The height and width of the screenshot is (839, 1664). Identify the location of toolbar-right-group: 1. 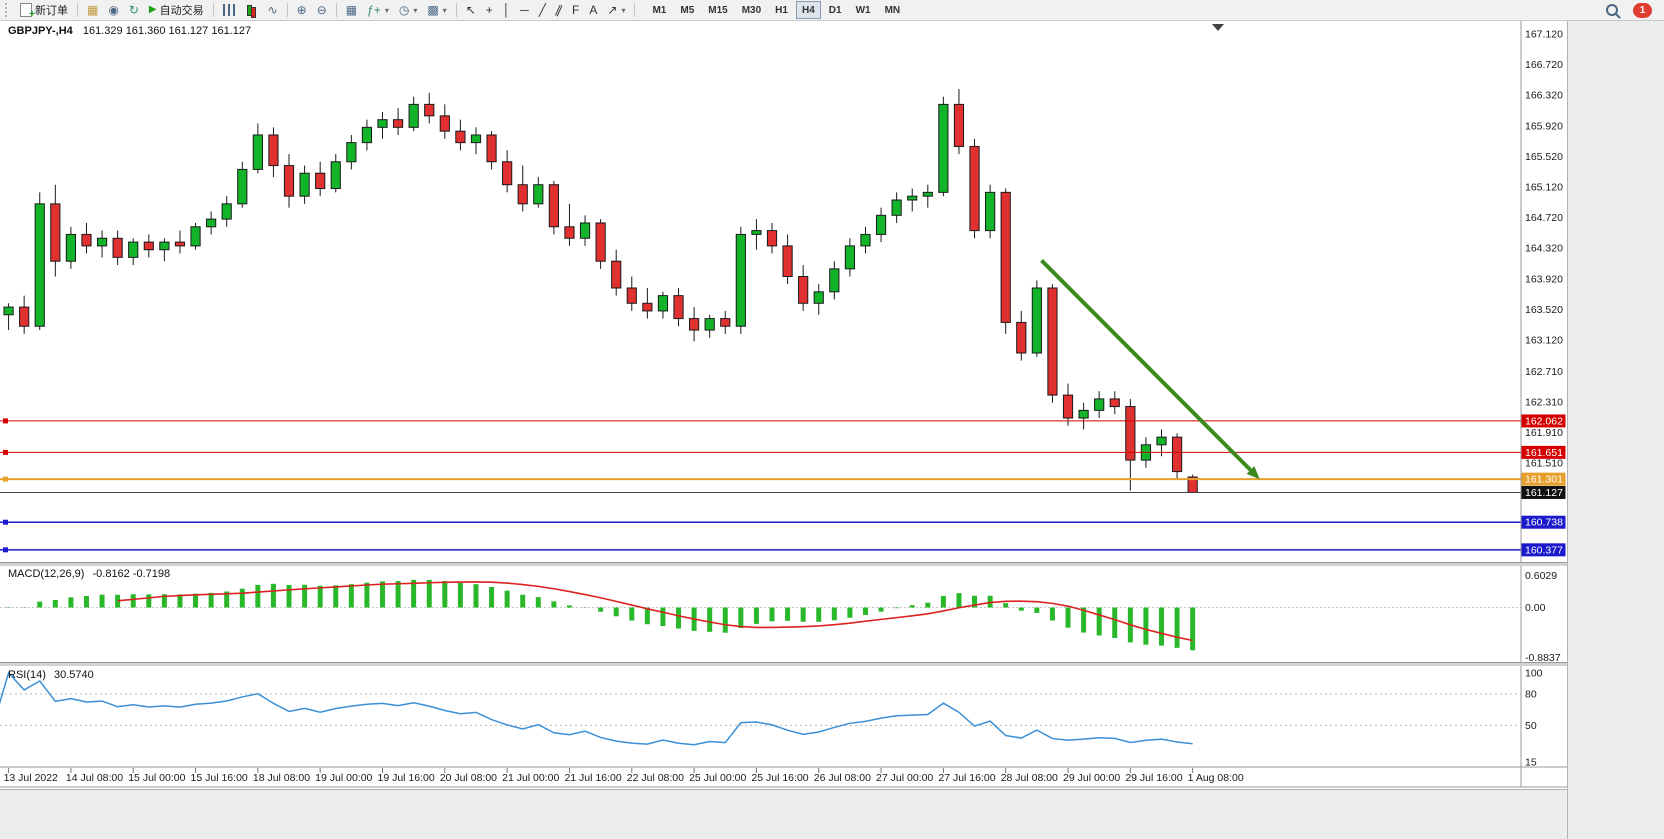
(1630, 10).